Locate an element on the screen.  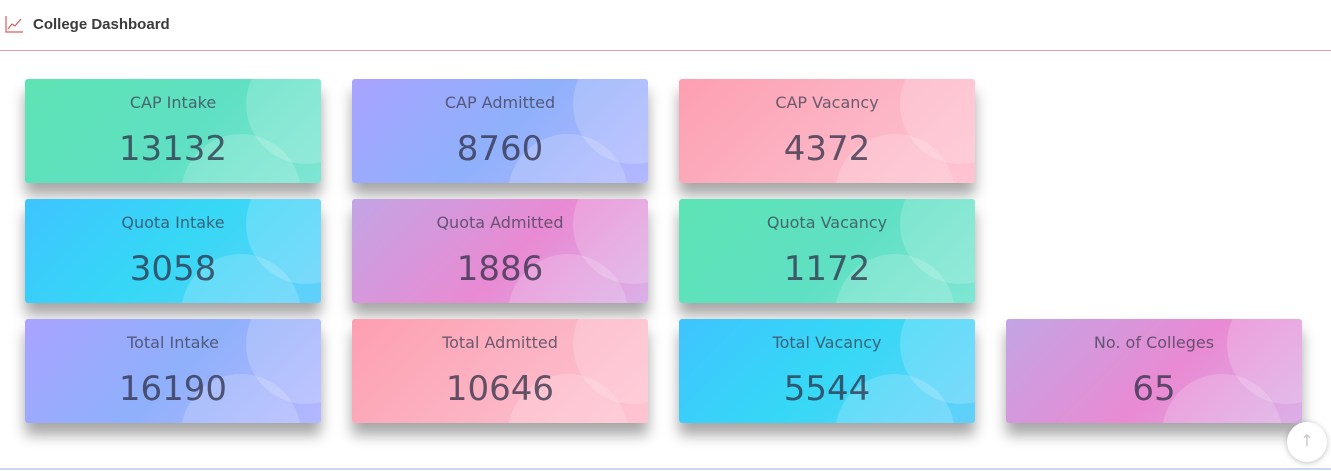
page-header: College Dashboard is located at coordinates (665, 25).